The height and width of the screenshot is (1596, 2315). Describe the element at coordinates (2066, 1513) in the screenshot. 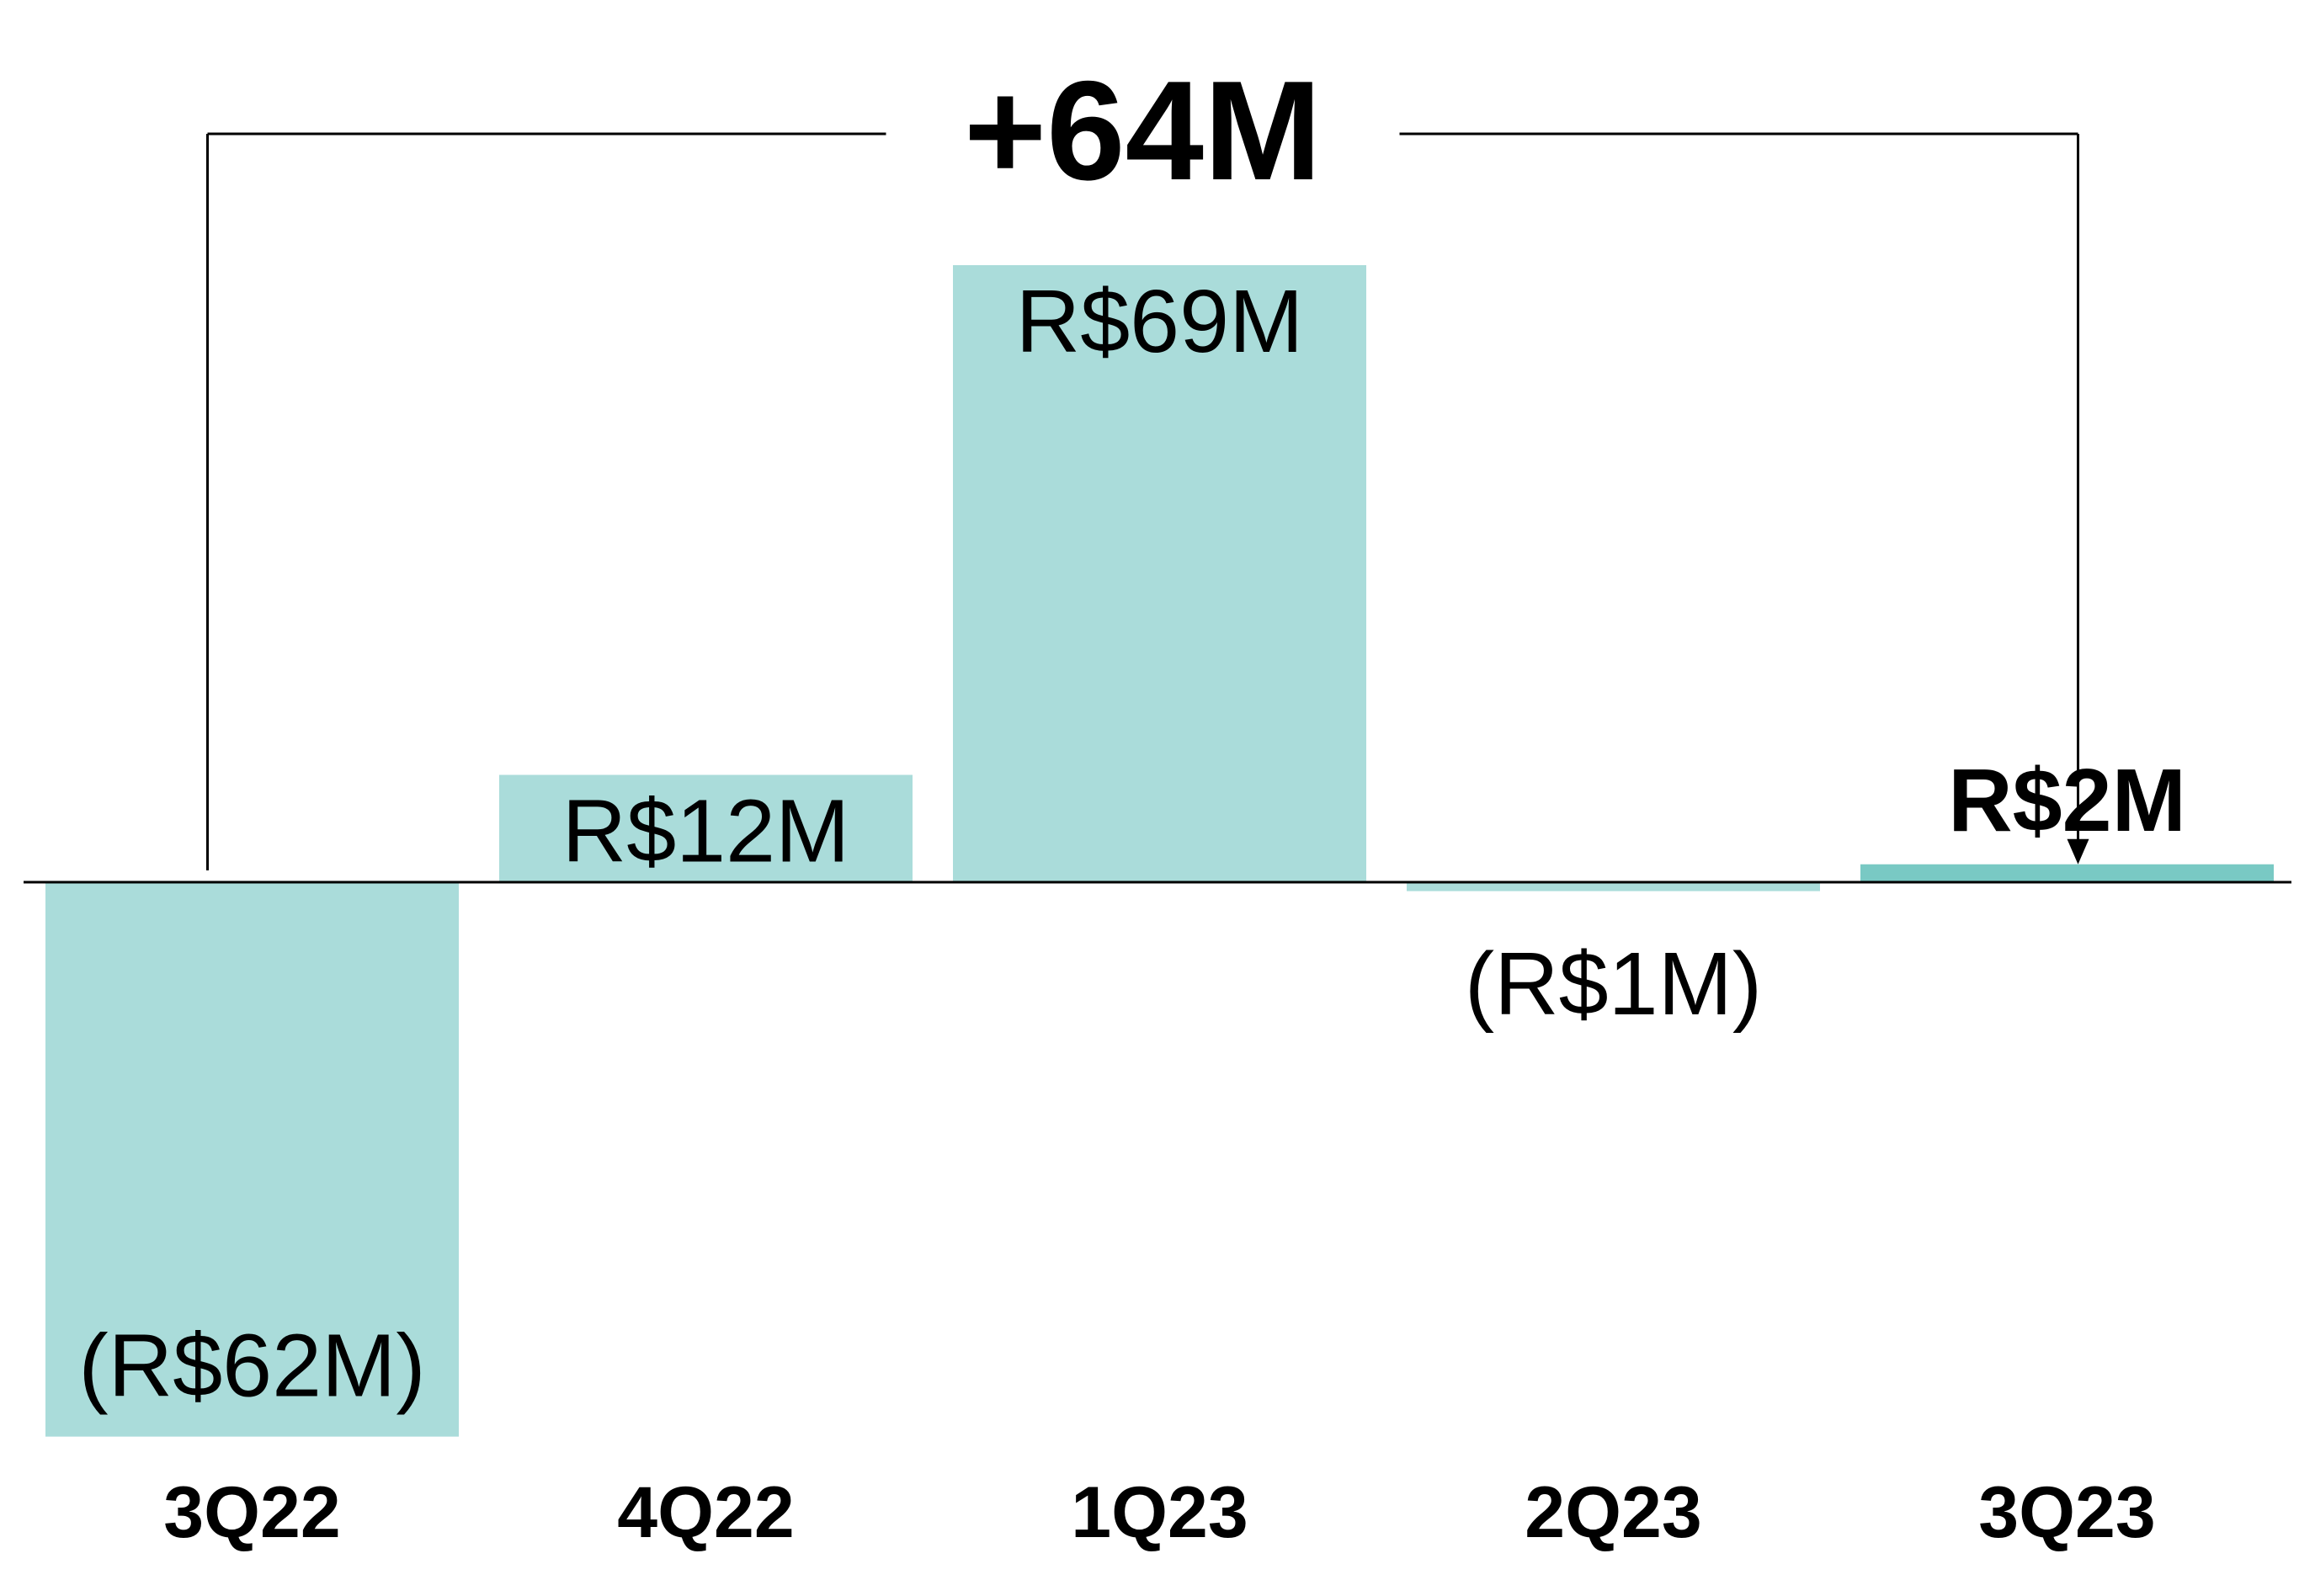

I see `category-label-3q23: 3Q23` at that location.